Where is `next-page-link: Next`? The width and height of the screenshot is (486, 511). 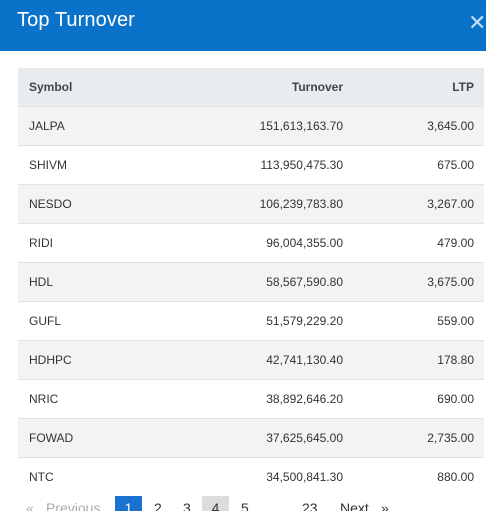 next-page-link: Next is located at coordinates (354, 505).